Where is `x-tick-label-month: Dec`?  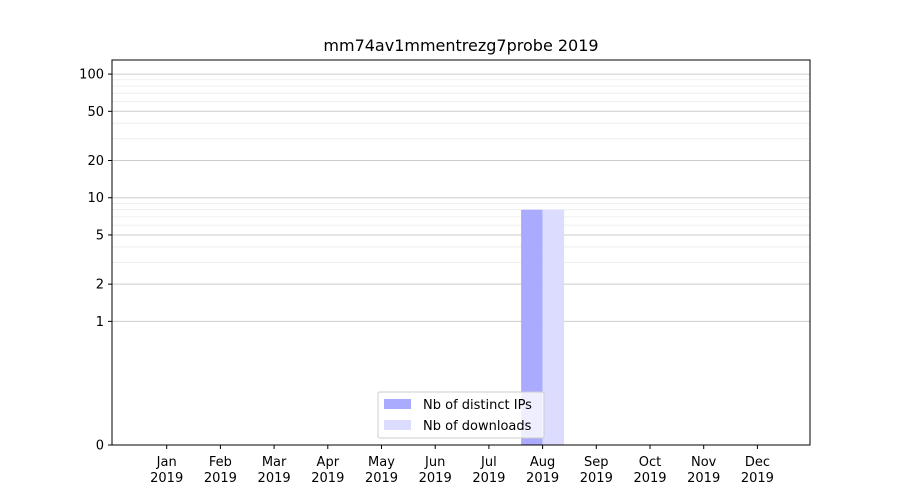
x-tick-label-month: Dec is located at coordinates (757, 462).